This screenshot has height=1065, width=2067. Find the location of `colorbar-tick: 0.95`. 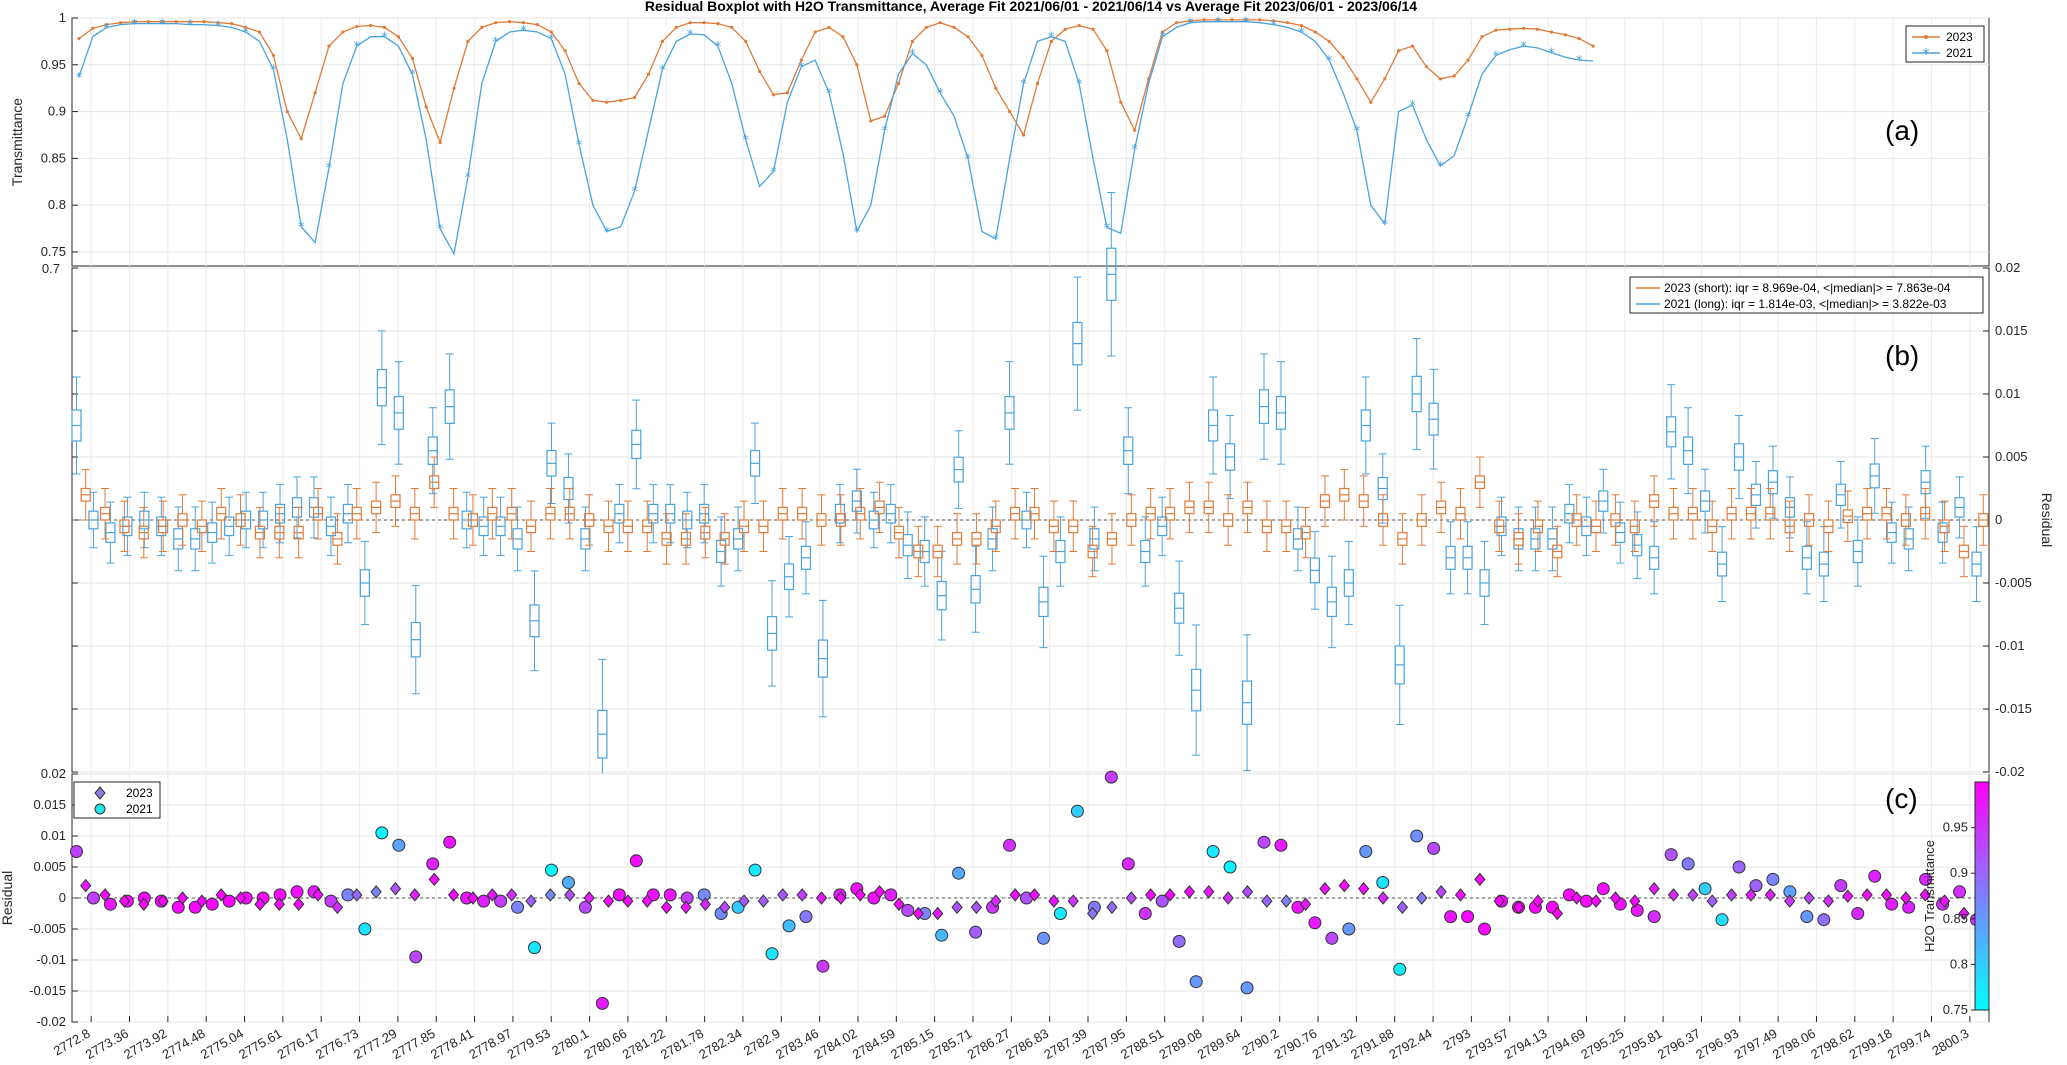

colorbar-tick: 0.95 is located at coordinates (1955, 827).